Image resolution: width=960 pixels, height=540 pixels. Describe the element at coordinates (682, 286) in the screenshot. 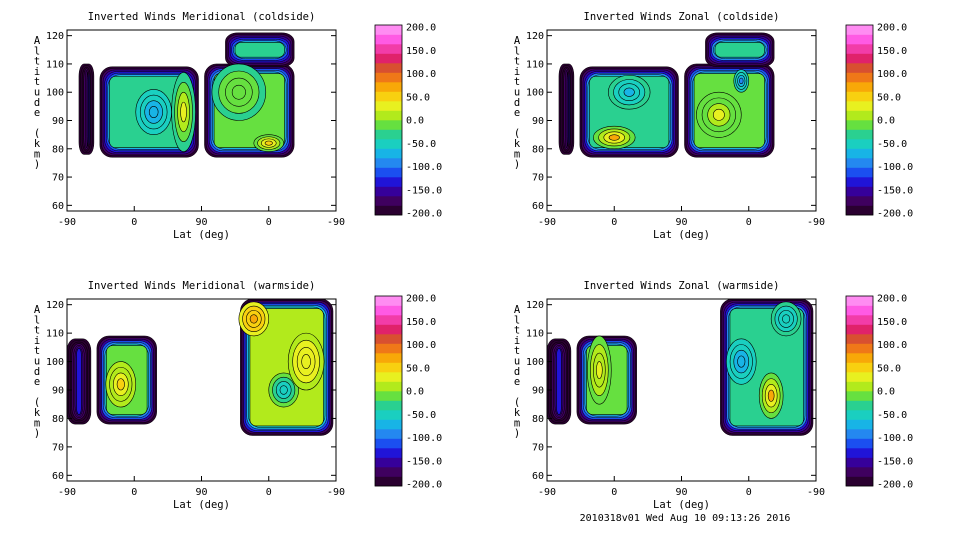

I see `chart-title: Inverted Winds Zonal (warmside)` at that location.